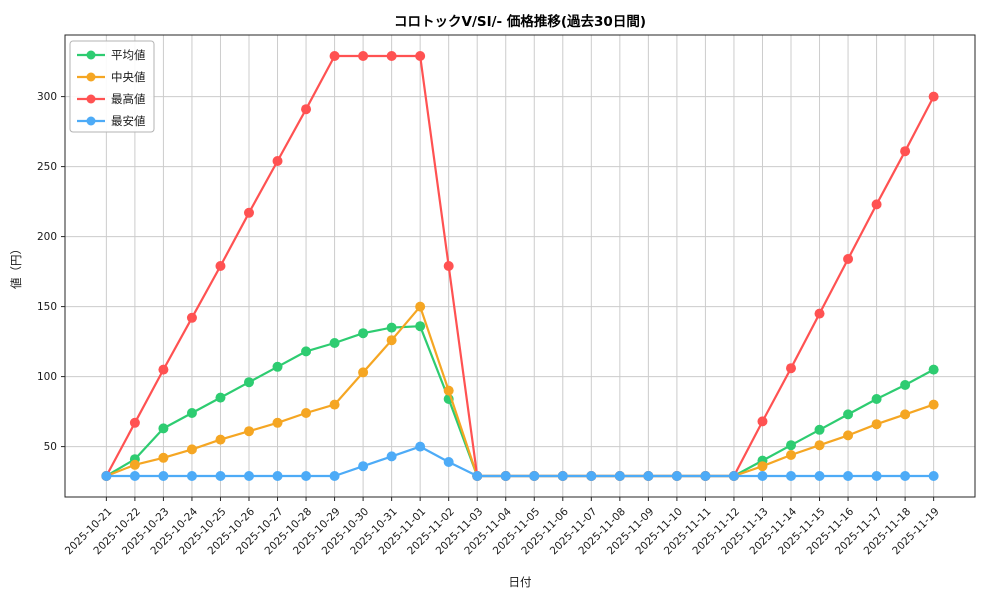 This screenshot has height=604, width=1000. I want to click on y-tick-label: 150, so click(47, 307).